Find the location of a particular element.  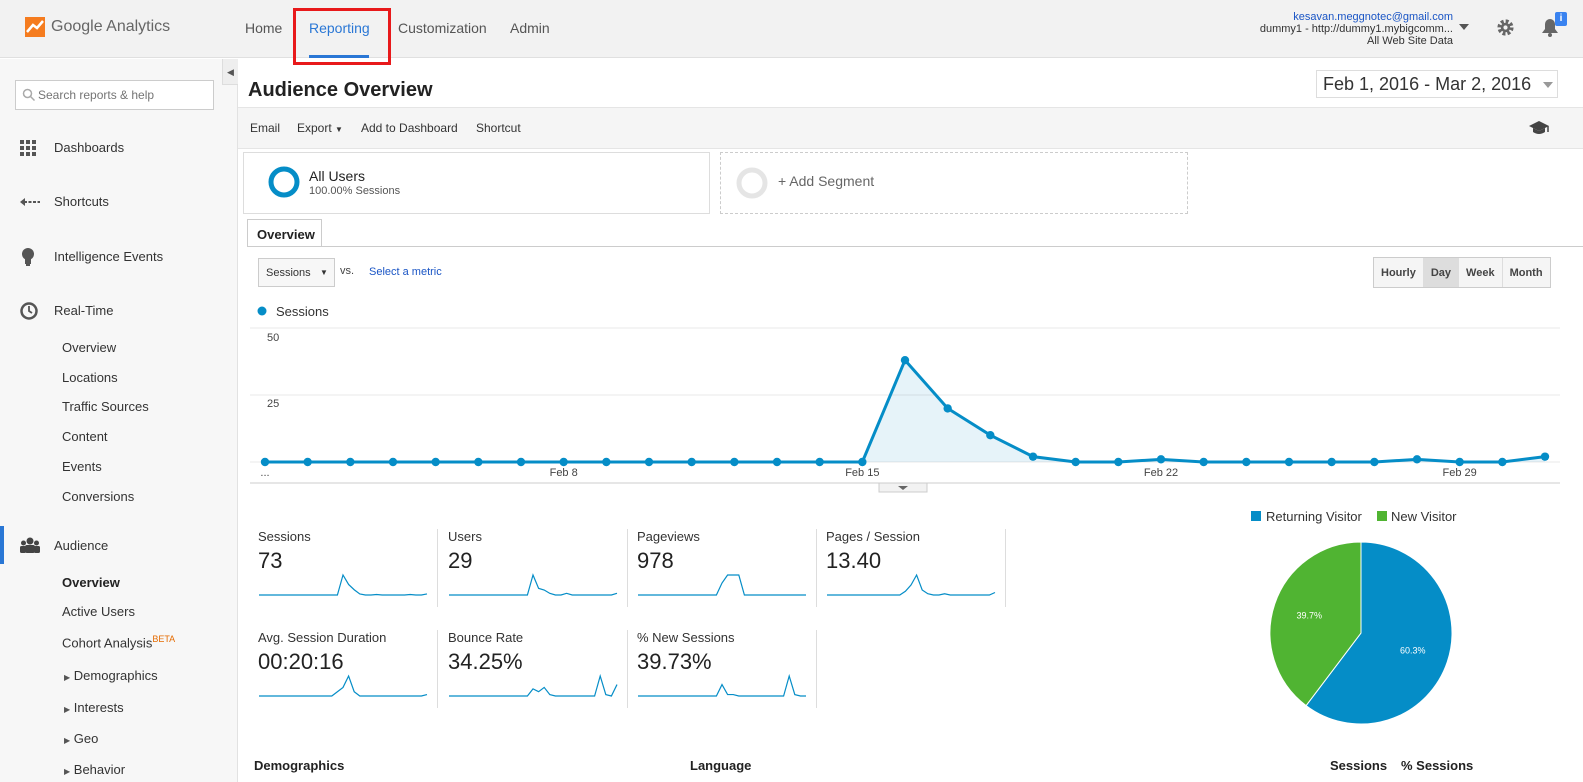

search-box is located at coordinates (114, 95).